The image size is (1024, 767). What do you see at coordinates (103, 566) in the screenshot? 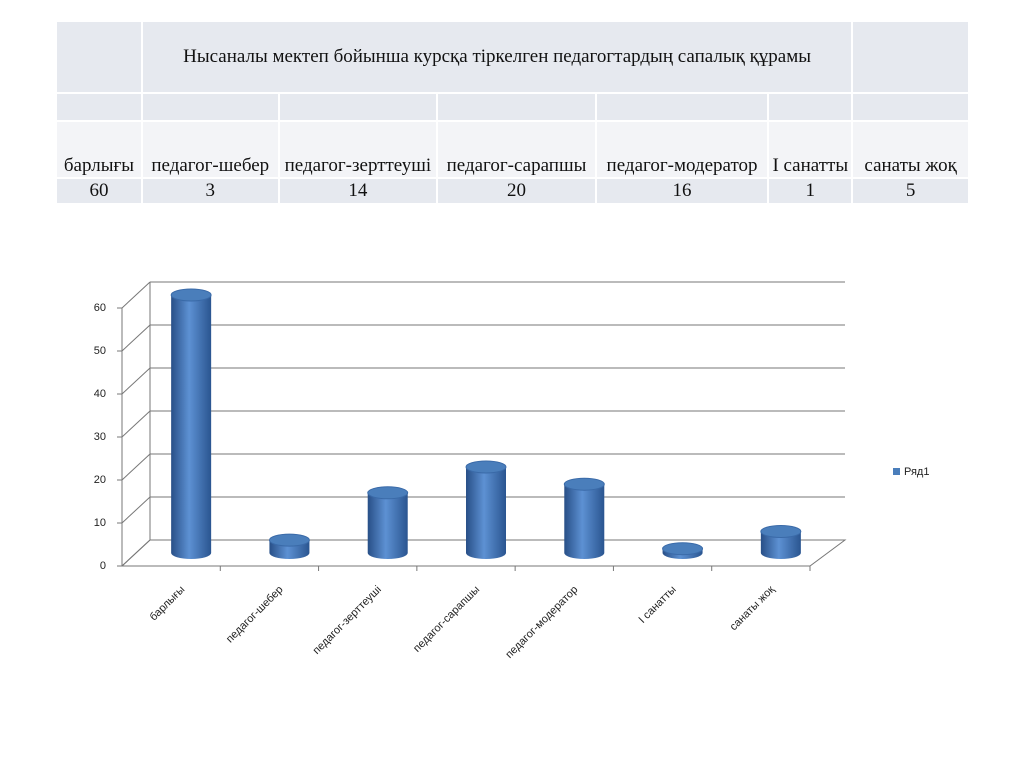
I see `y-tick-label: 0` at bounding box center [103, 566].